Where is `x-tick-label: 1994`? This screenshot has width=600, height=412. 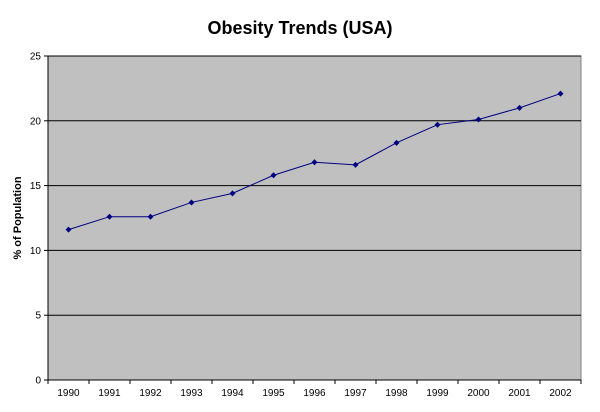
x-tick-label: 1994 is located at coordinates (232, 393).